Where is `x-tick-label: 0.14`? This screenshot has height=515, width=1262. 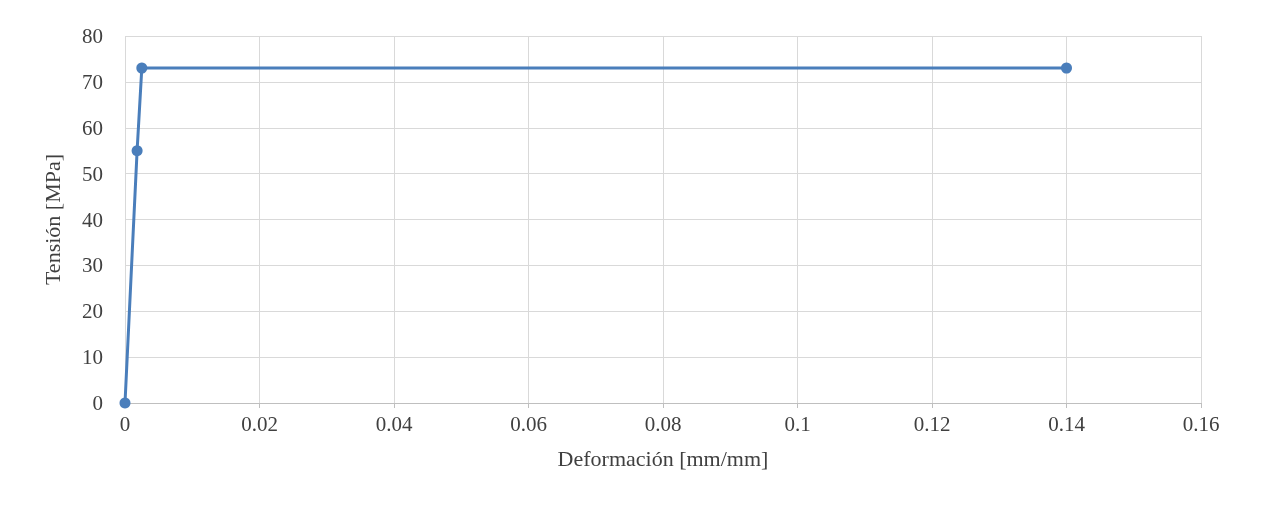 x-tick-label: 0.14 is located at coordinates (1067, 423).